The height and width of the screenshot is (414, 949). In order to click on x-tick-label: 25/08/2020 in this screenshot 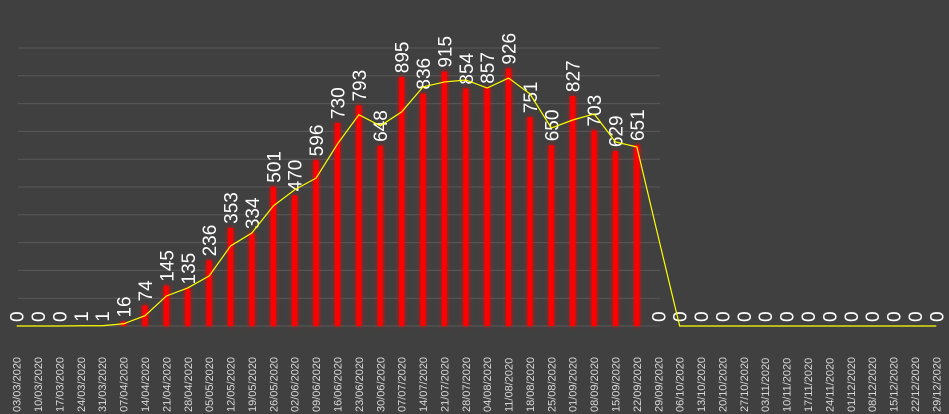, I will do `click(552, 384)`.